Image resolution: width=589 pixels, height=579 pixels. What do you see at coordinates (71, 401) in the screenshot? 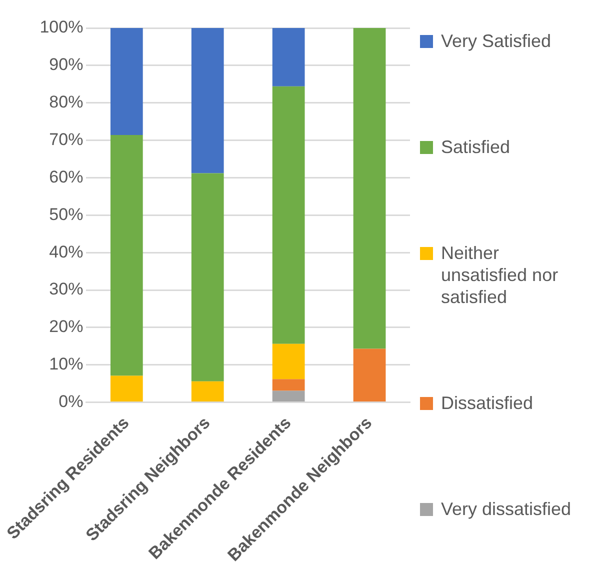
I see `y-tick-label: 0%` at bounding box center [71, 401].